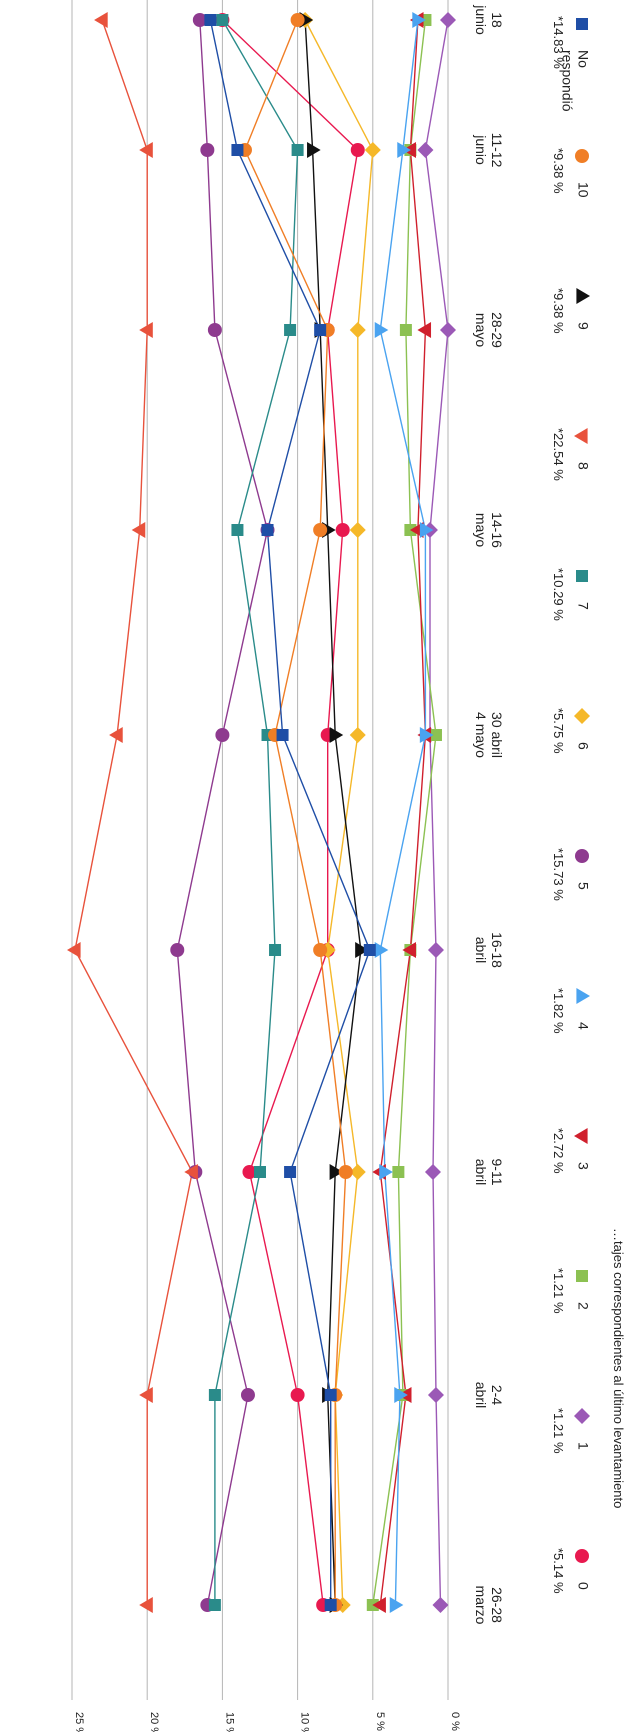 The height and width of the screenshot is (1732, 640). Describe the element at coordinates (558, 594) in the screenshot. I see `legend-value: *10.29 %` at that location.